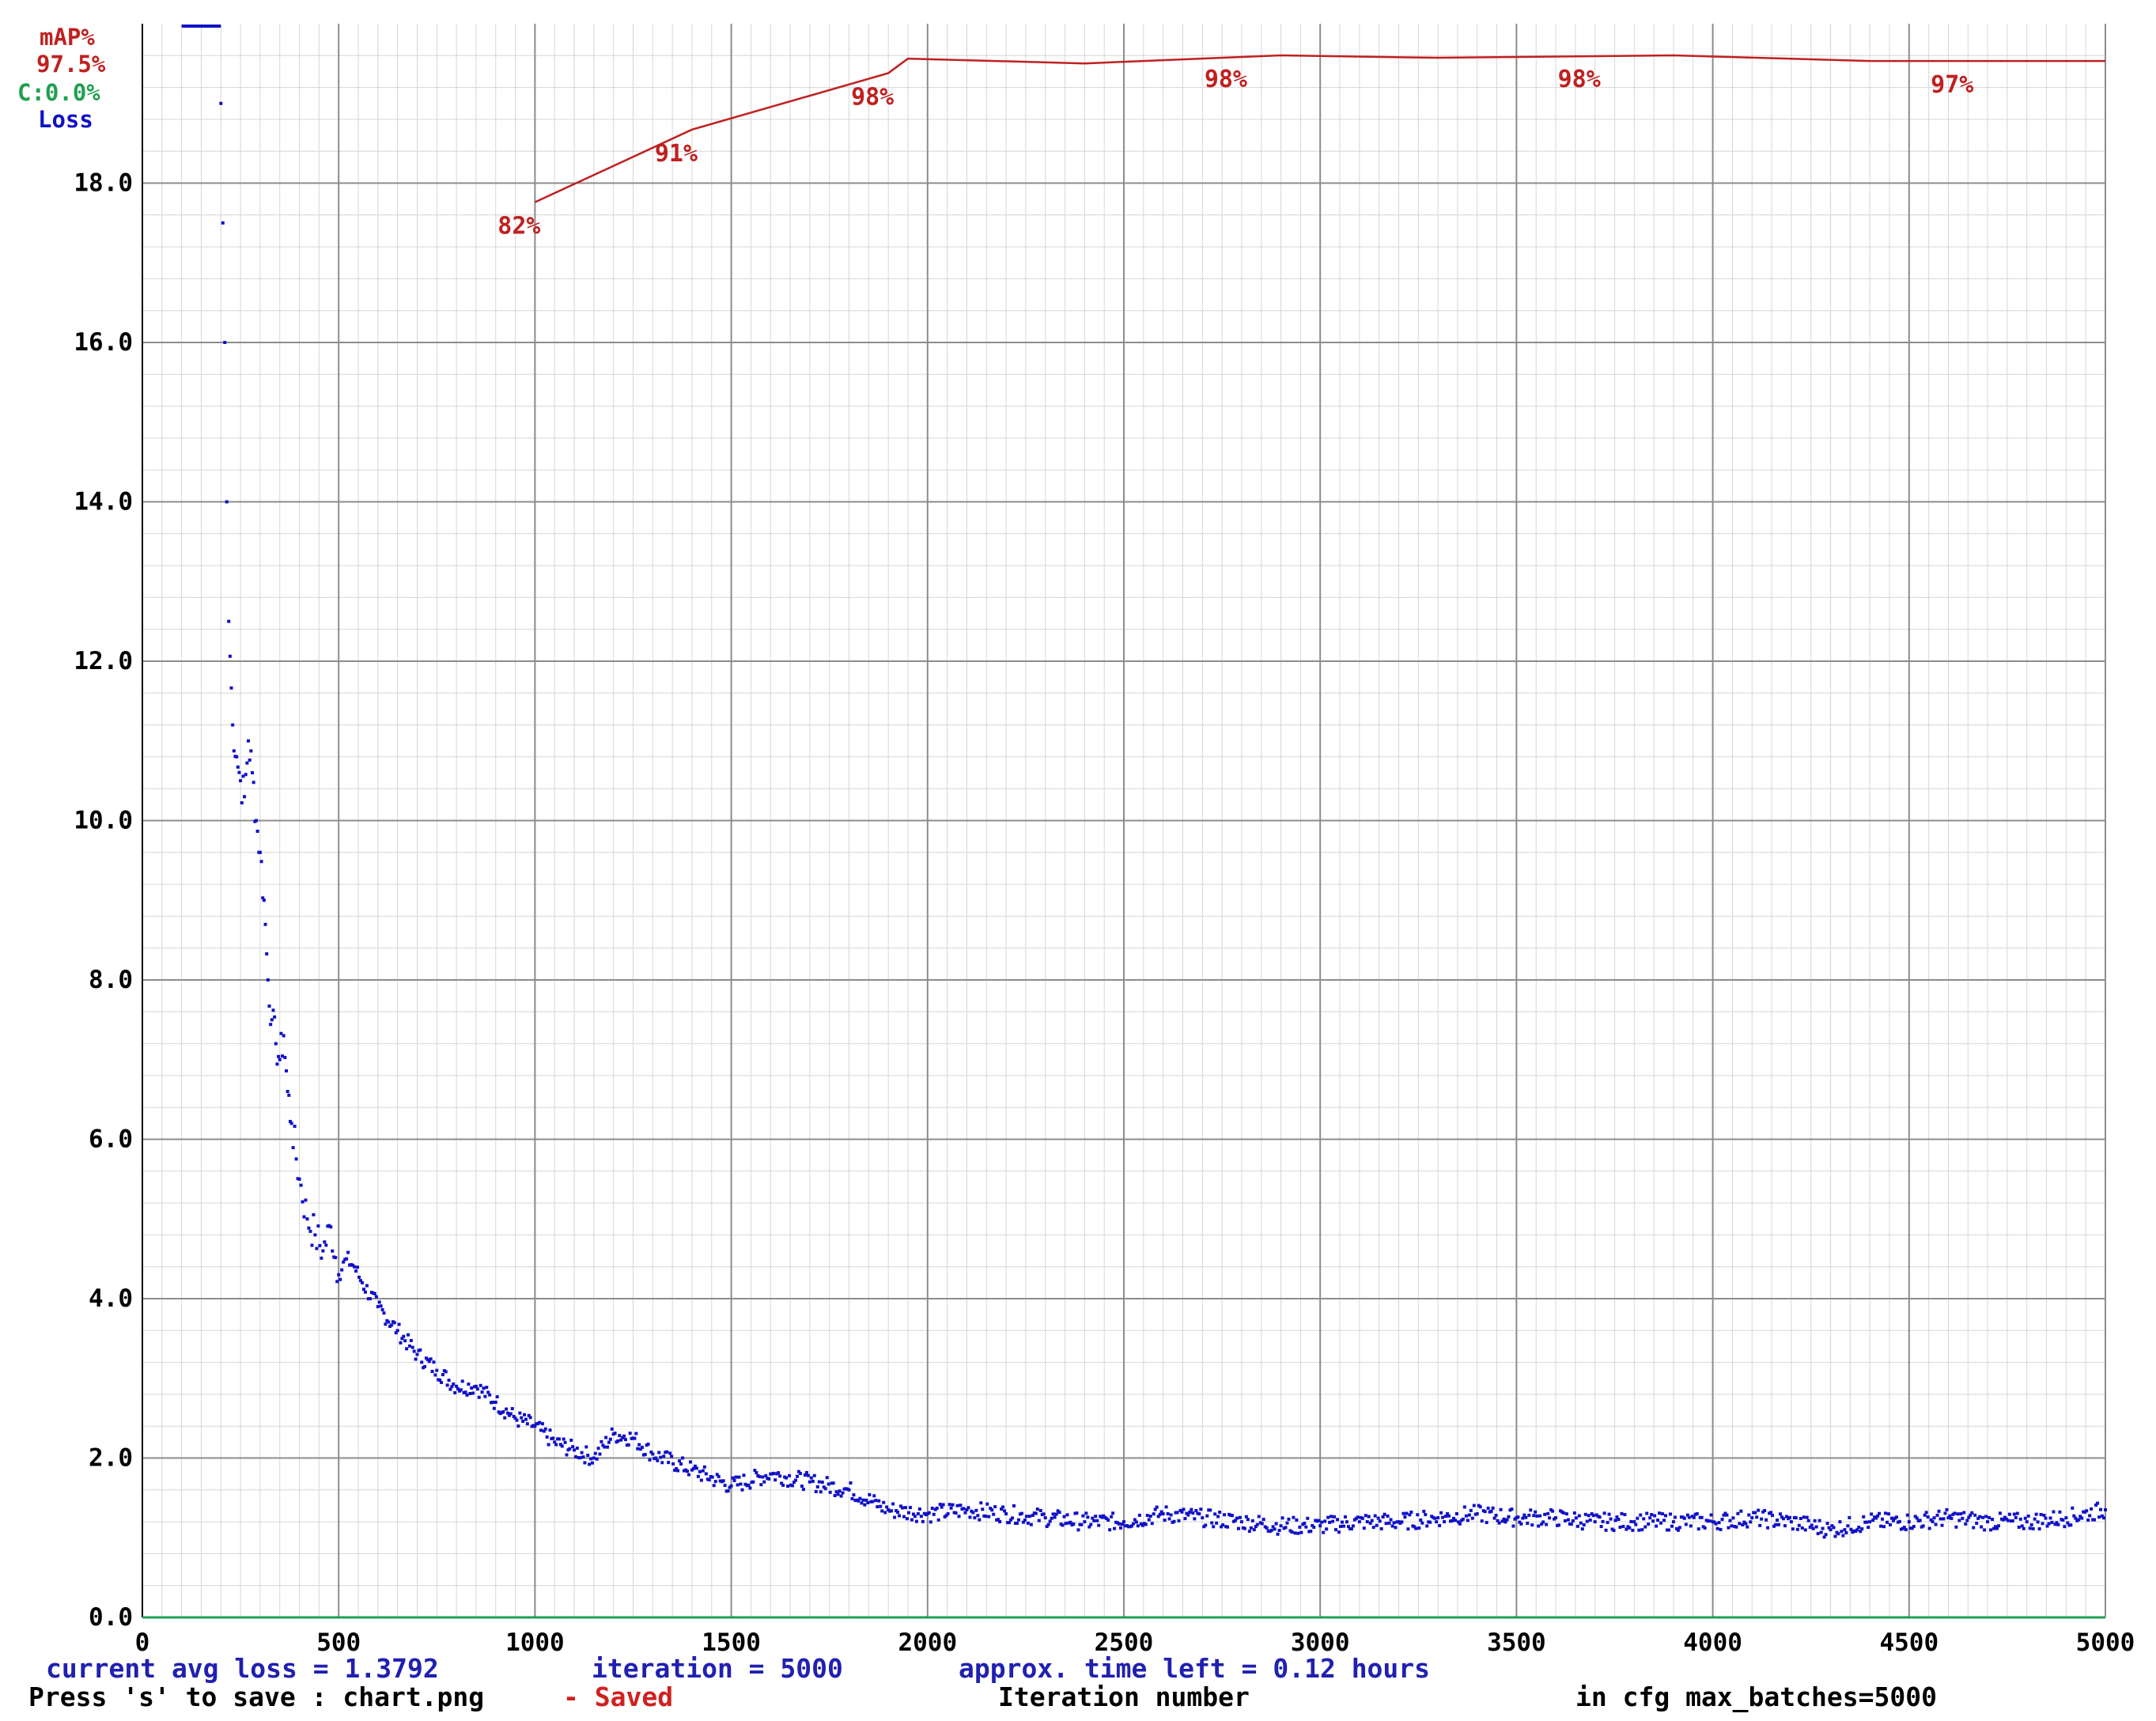 This screenshot has height=1721, width=2156. What do you see at coordinates (717, 1668) in the screenshot?
I see `iteration-count: iteration = 5000` at bounding box center [717, 1668].